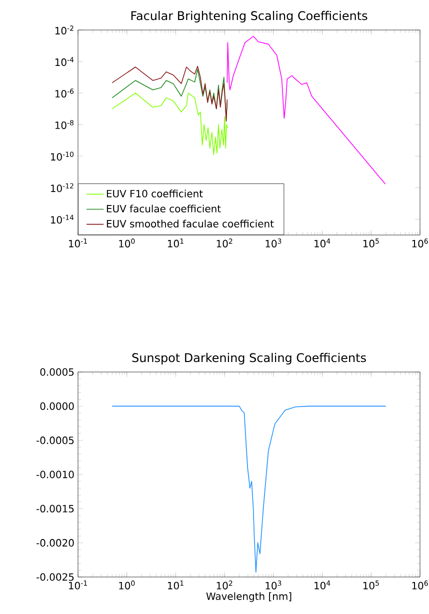 The height and width of the screenshot is (614, 429). Describe the element at coordinates (62, 187) in the screenshot. I see `y-tick-label: 10$^{-12}$` at that location.